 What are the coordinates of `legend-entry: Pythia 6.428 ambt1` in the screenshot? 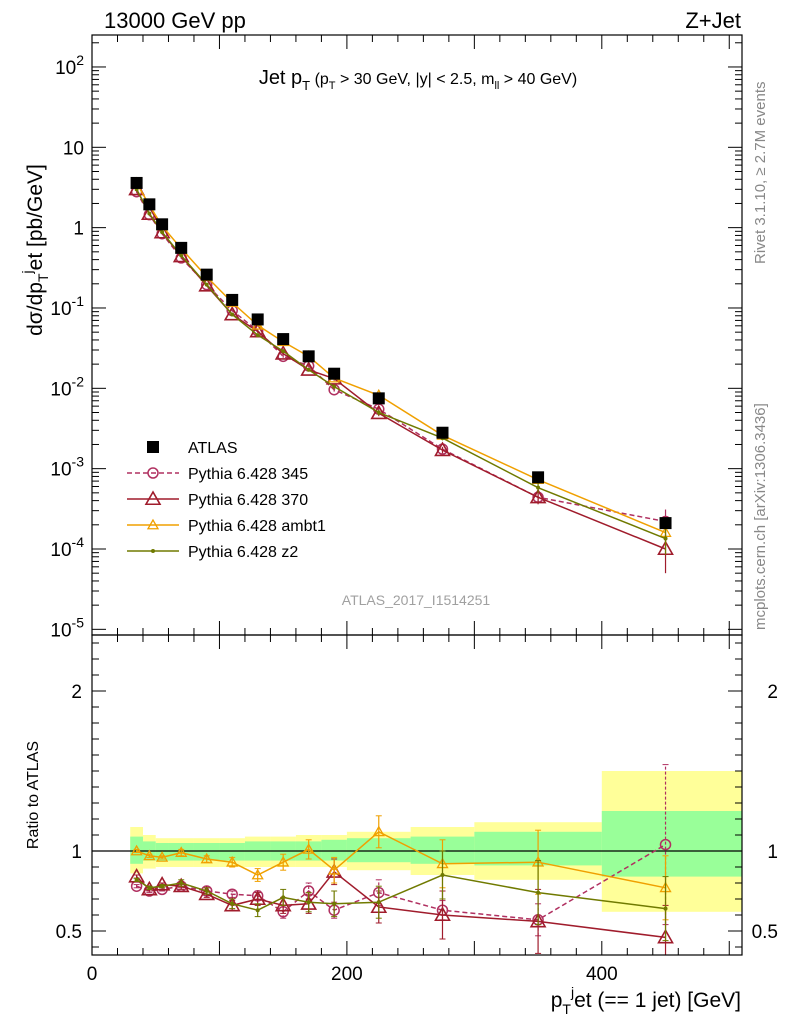 It's located at (226, 526).